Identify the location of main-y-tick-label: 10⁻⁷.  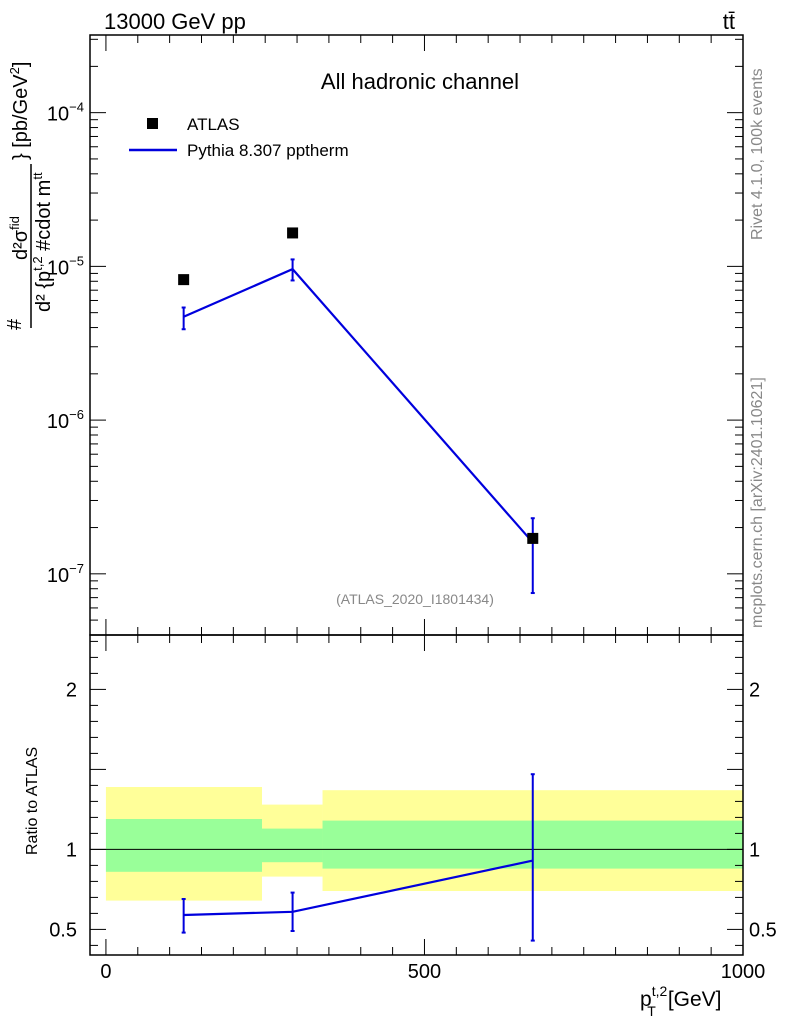
(65, 574).